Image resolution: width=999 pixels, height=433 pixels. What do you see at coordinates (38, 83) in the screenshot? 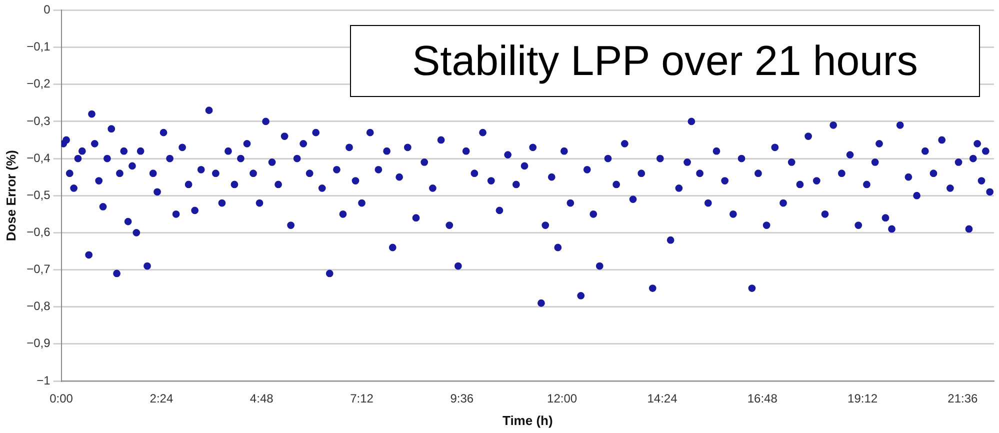
I see `y-tick-label: −0,2` at bounding box center [38, 83].